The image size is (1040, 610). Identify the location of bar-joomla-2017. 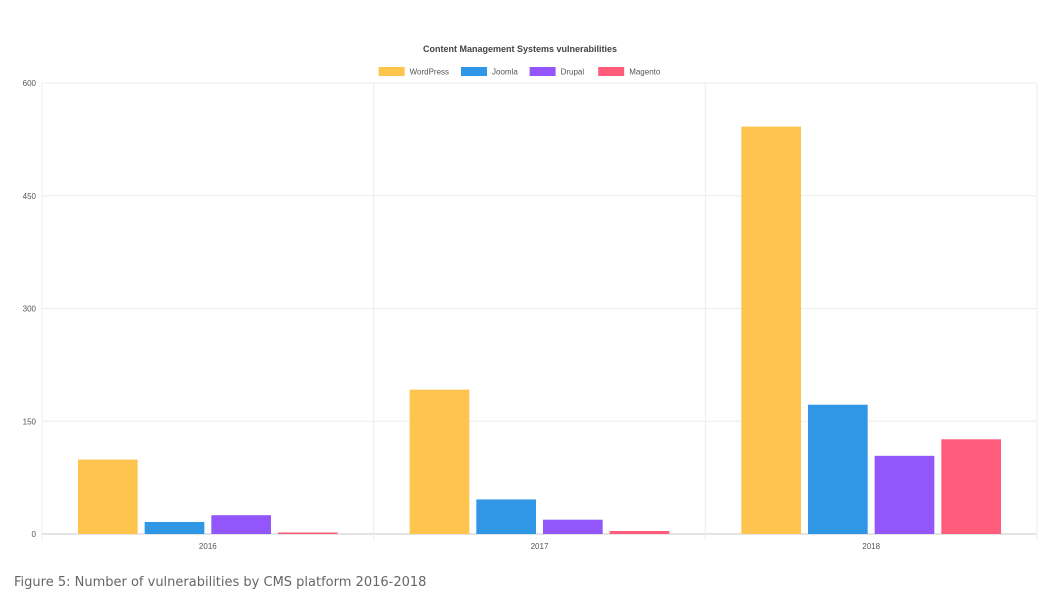
(506, 516).